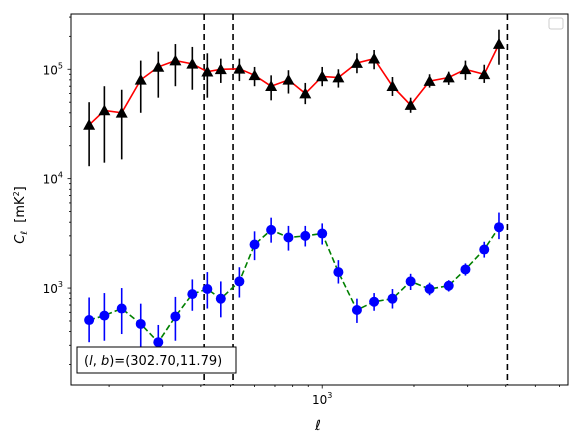  What do you see at coordinates (53, 179) in the screenshot?
I see `y-tick-label: 10⁴` at bounding box center [53, 179].